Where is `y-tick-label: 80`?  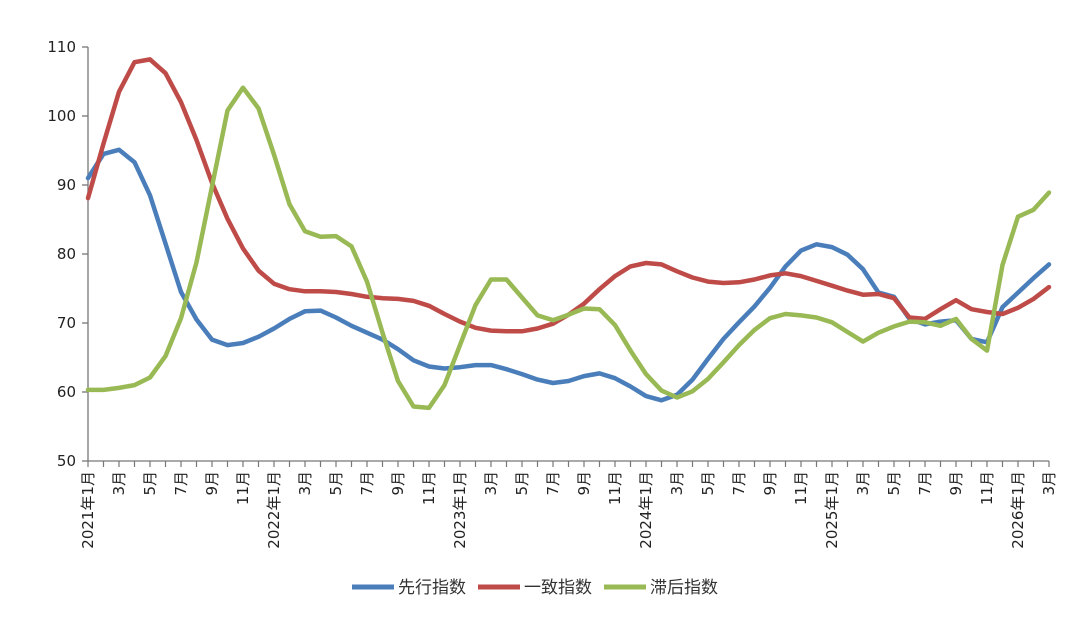
y-tick-label: 80 is located at coordinates (66, 254).